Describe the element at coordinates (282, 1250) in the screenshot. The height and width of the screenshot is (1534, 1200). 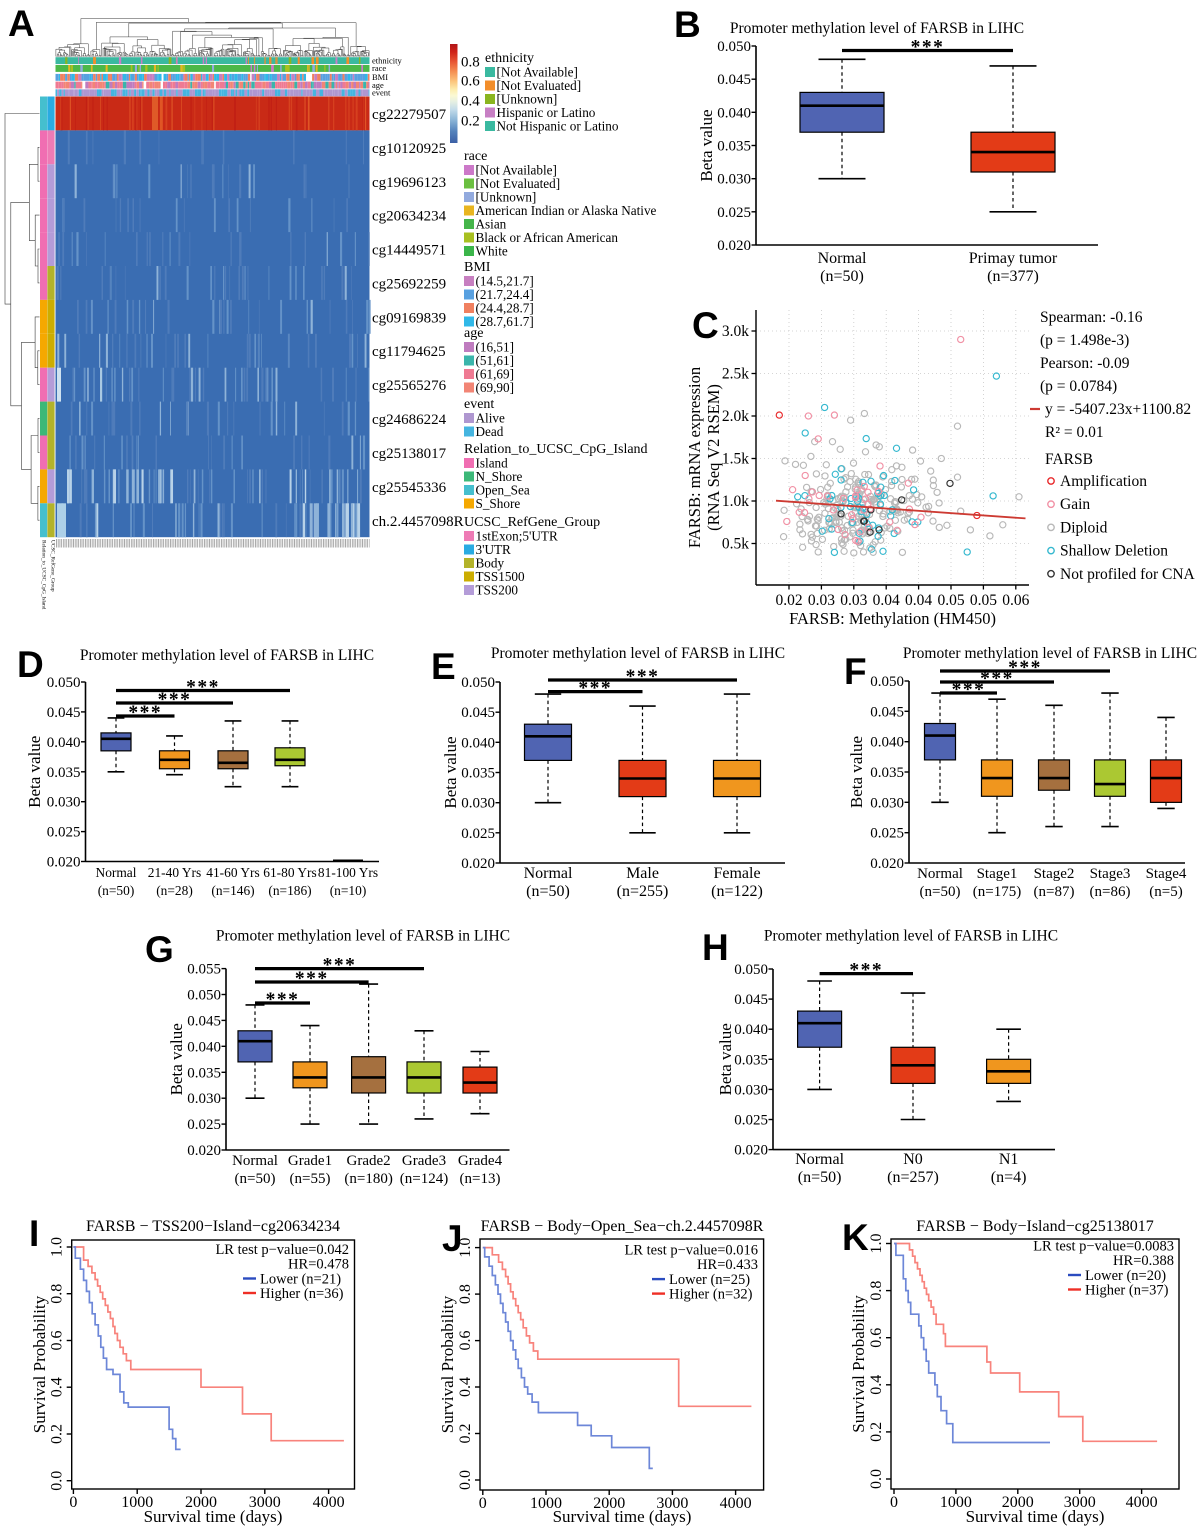
I see `svg-text: LR test p−value=0.042` at that location.